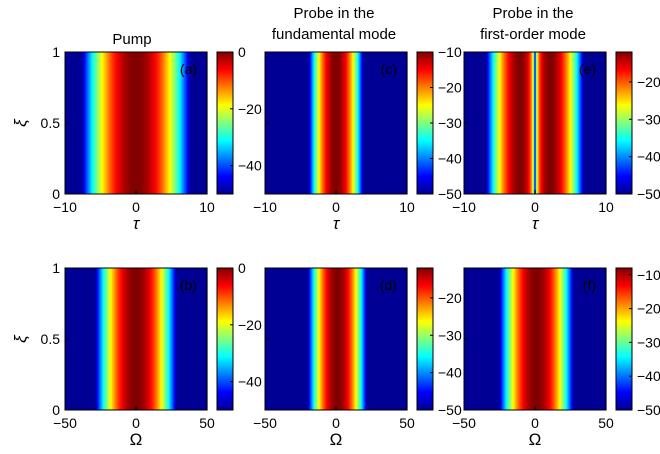 This screenshot has height=454, width=660. I want to click on colorbar-tick-label: −50, so click(450, 410).